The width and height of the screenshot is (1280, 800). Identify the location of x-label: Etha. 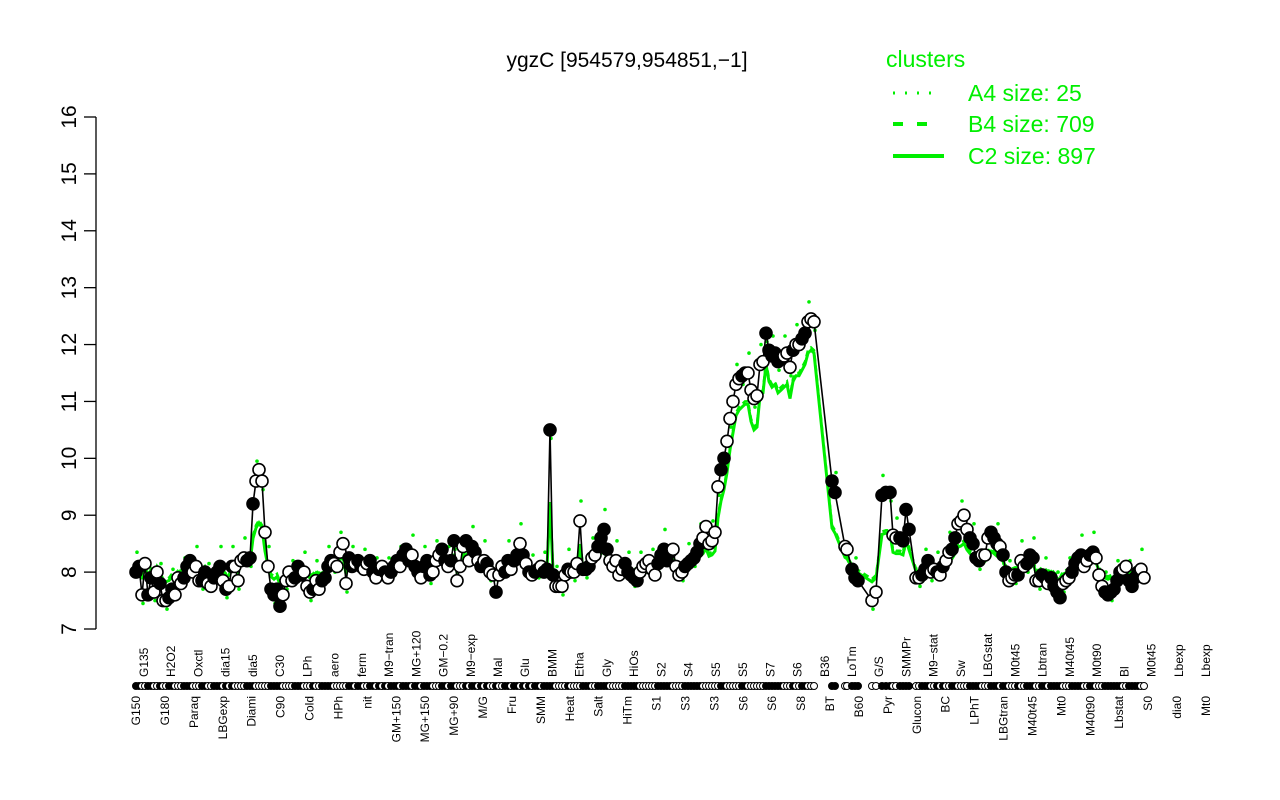
(580, 664).